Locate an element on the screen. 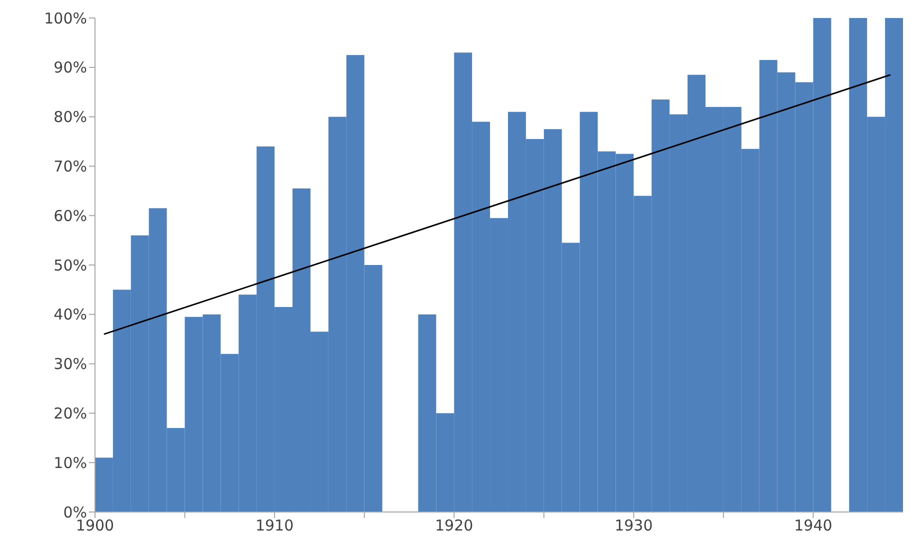  x-tick-label: 1900 is located at coordinates (95, 525).